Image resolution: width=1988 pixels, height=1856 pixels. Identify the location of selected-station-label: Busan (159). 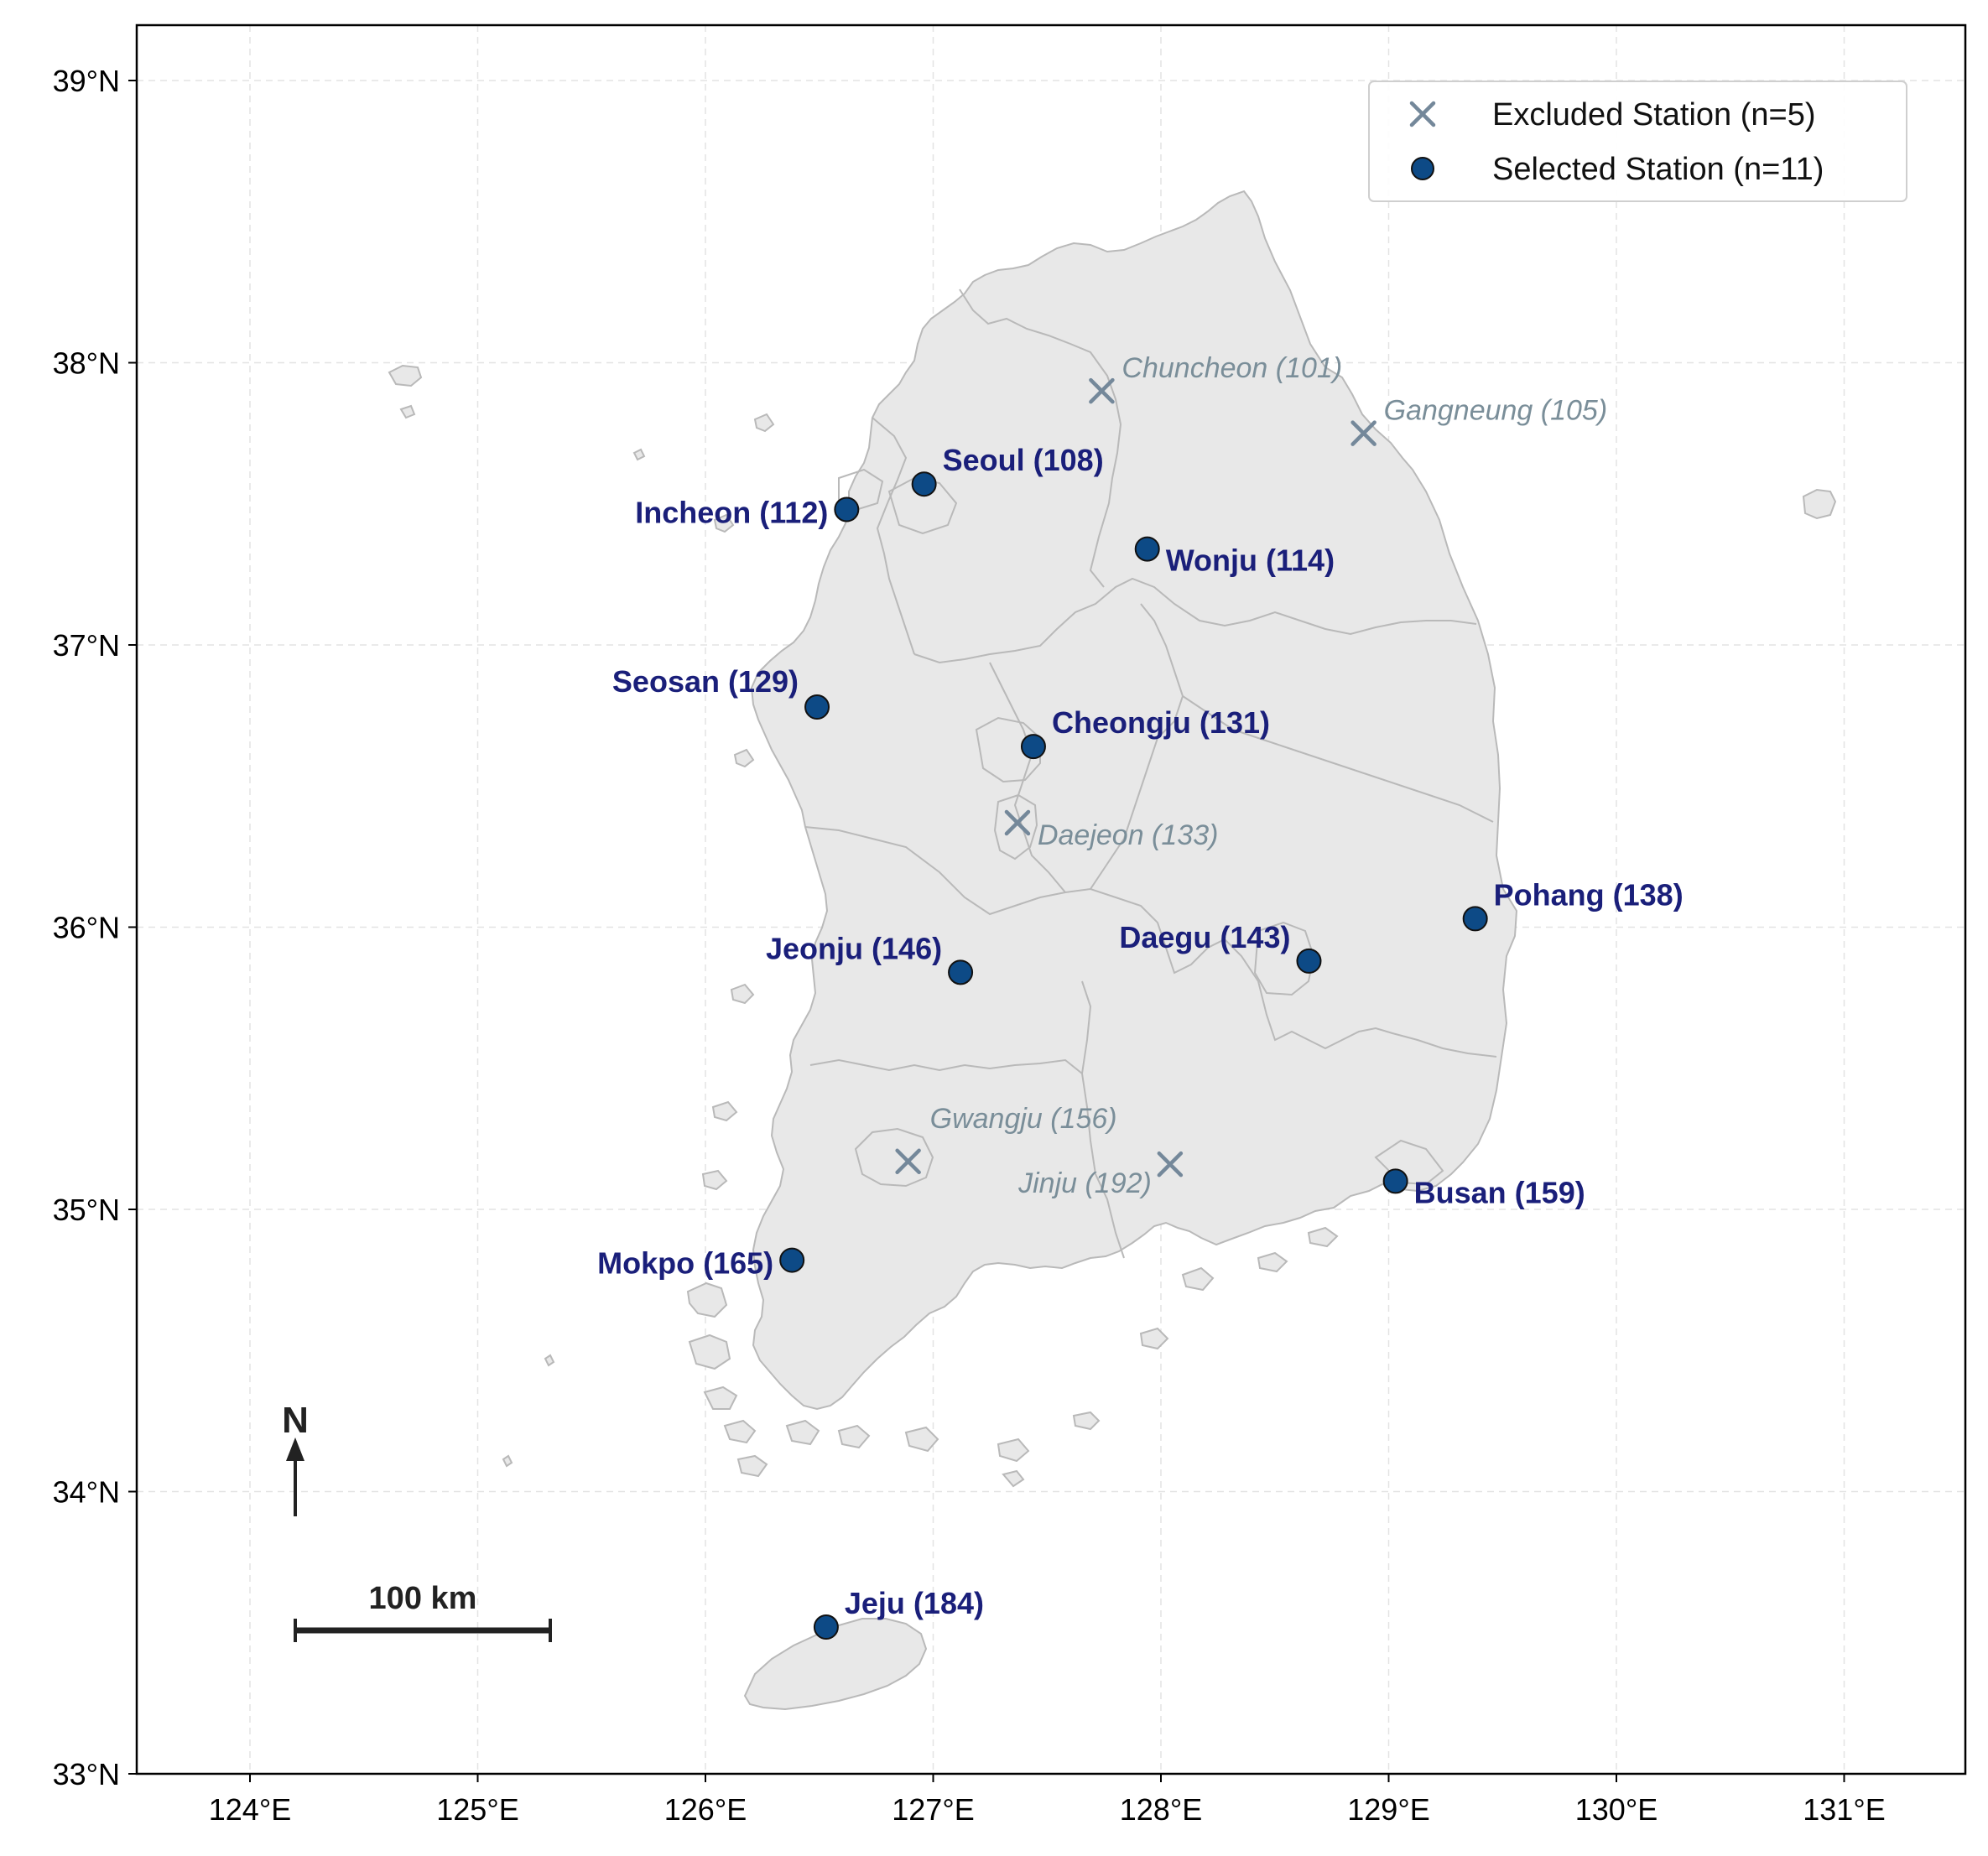
(1499, 1192).